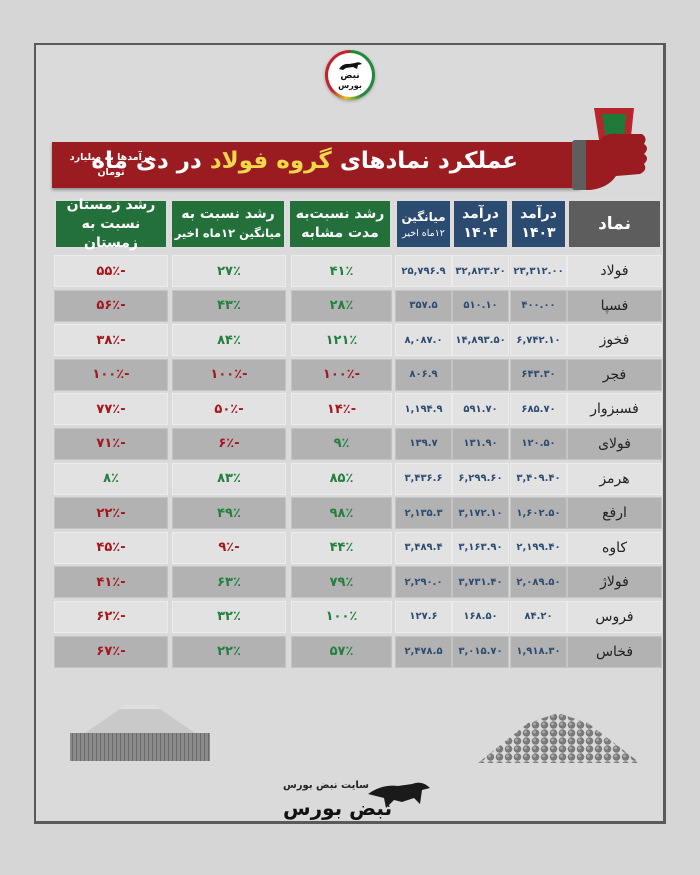 This screenshot has height=875, width=700. Describe the element at coordinates (111, 547) in the screenshot. I see `cell-growth-winter: -۴۵٪` at that location.